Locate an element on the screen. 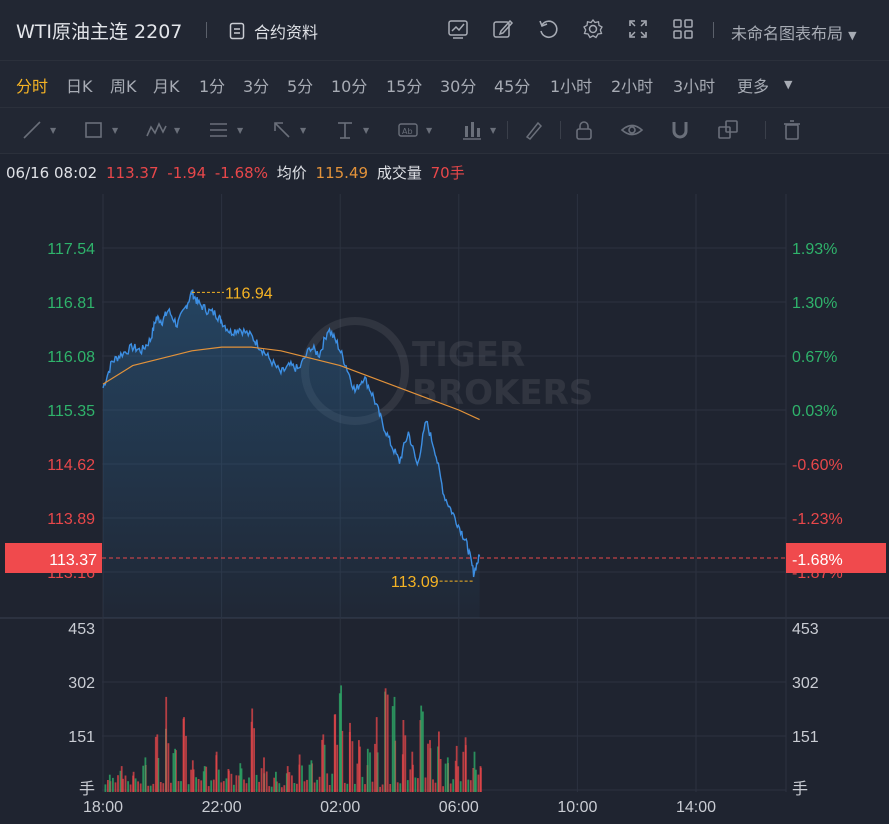  period-tab-12: 2小时 is located at coordinates (632, 86).